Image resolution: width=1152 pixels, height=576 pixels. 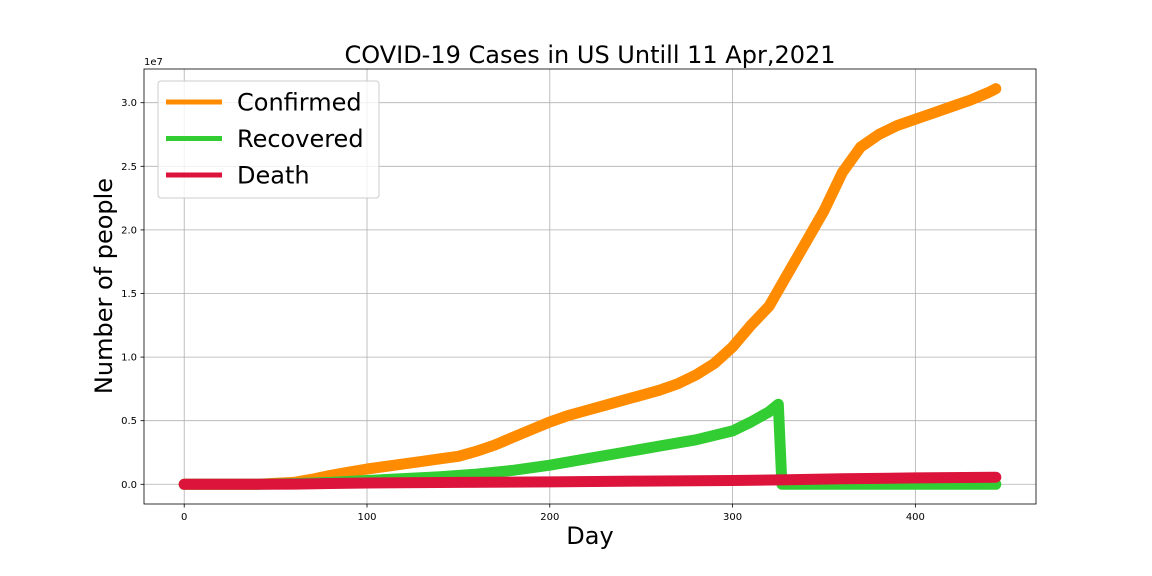 What do you see at coordinates (300, 139) in the screenshot?
I see `legend-label-recovered: Recovered` at bounding box center [300, 139].